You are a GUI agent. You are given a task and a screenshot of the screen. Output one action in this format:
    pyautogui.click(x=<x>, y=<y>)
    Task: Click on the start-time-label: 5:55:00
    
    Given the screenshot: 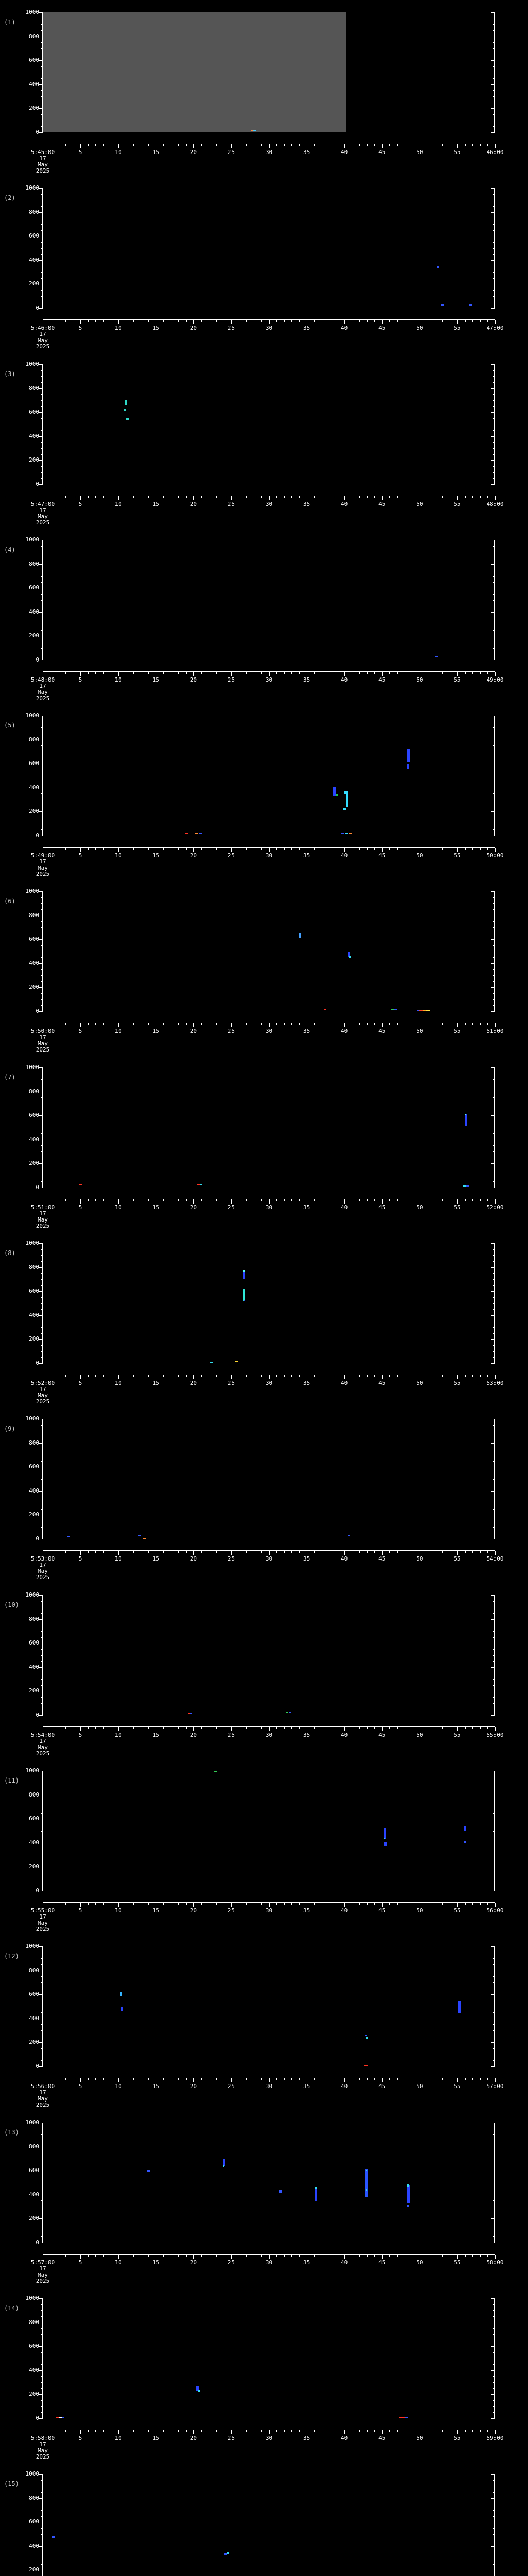 What is the action you would take?
    pyautogui.click(x=42, y=1910)
    